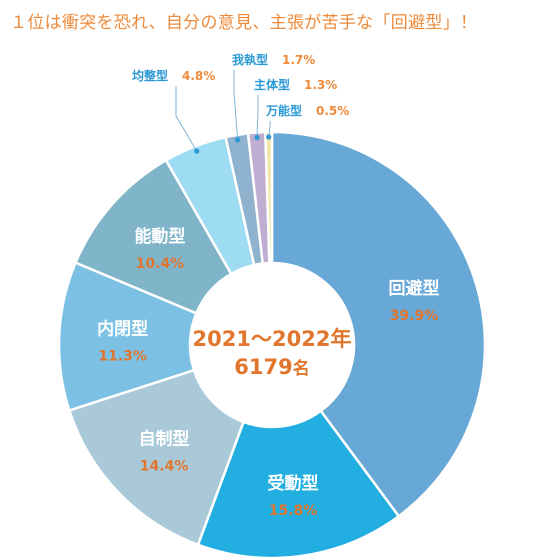 Image resolution: width=540 pixels, height=560 pixels. Describe the element at coordinates (150, 75) in the screenshot. I see `slice-label-6: 均整型` at that location.